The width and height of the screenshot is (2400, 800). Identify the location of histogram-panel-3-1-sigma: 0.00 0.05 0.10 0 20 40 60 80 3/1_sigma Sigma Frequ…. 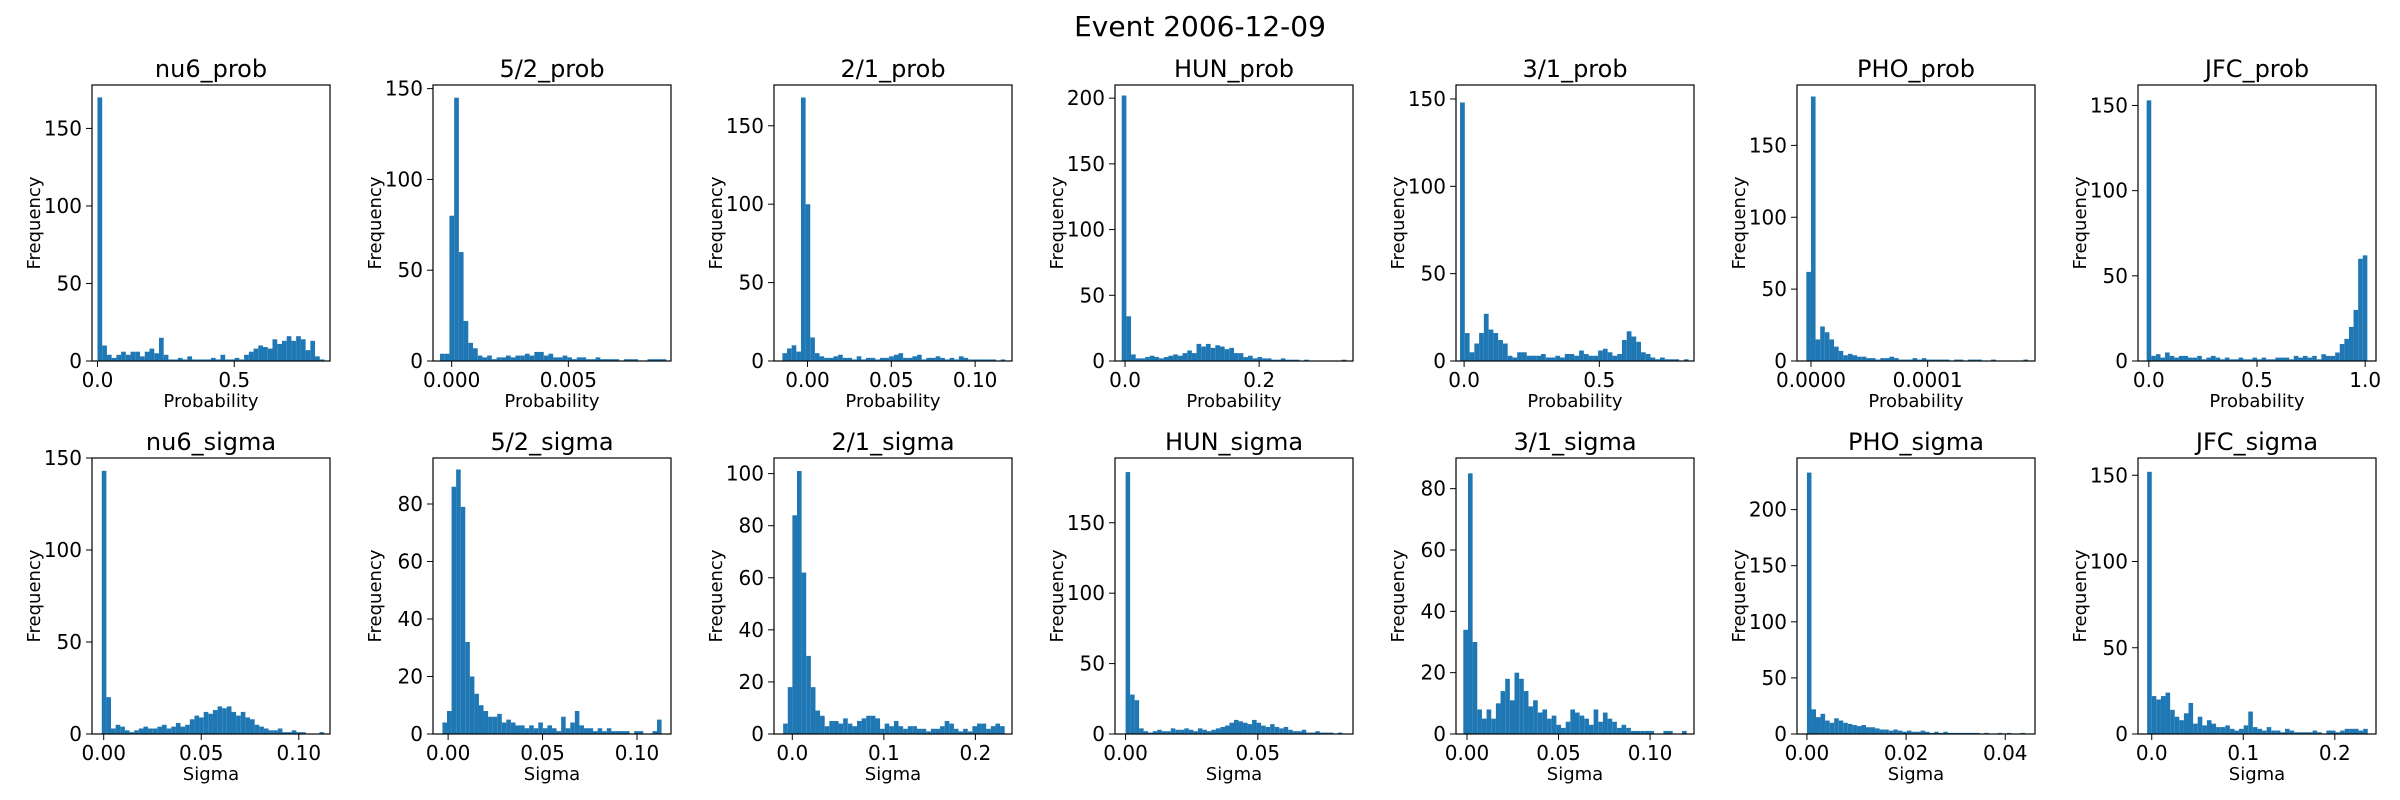
(1541, 606).